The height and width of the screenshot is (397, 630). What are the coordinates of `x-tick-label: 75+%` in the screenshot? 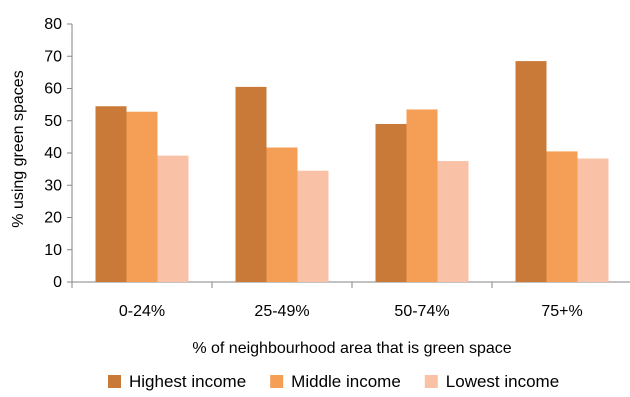 It's located at (561, 311).